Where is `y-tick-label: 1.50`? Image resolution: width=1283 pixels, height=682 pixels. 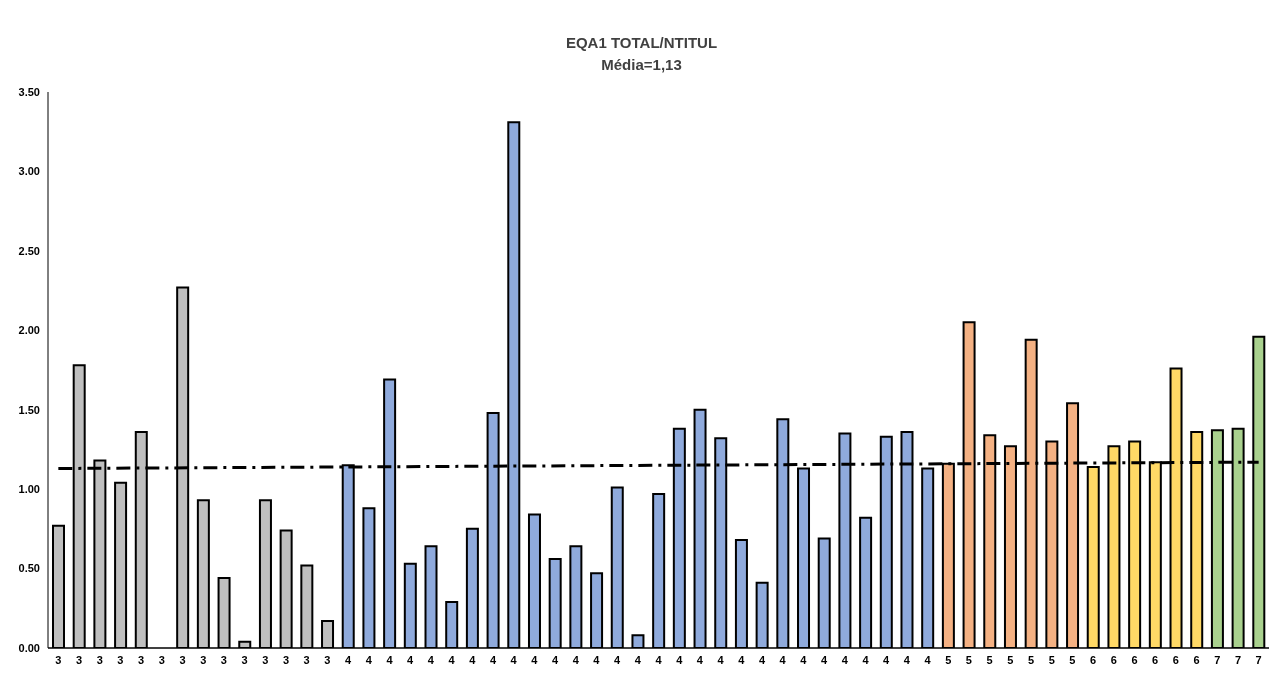 y-tick-label: 1.50 is located at coordinates (29, 409).